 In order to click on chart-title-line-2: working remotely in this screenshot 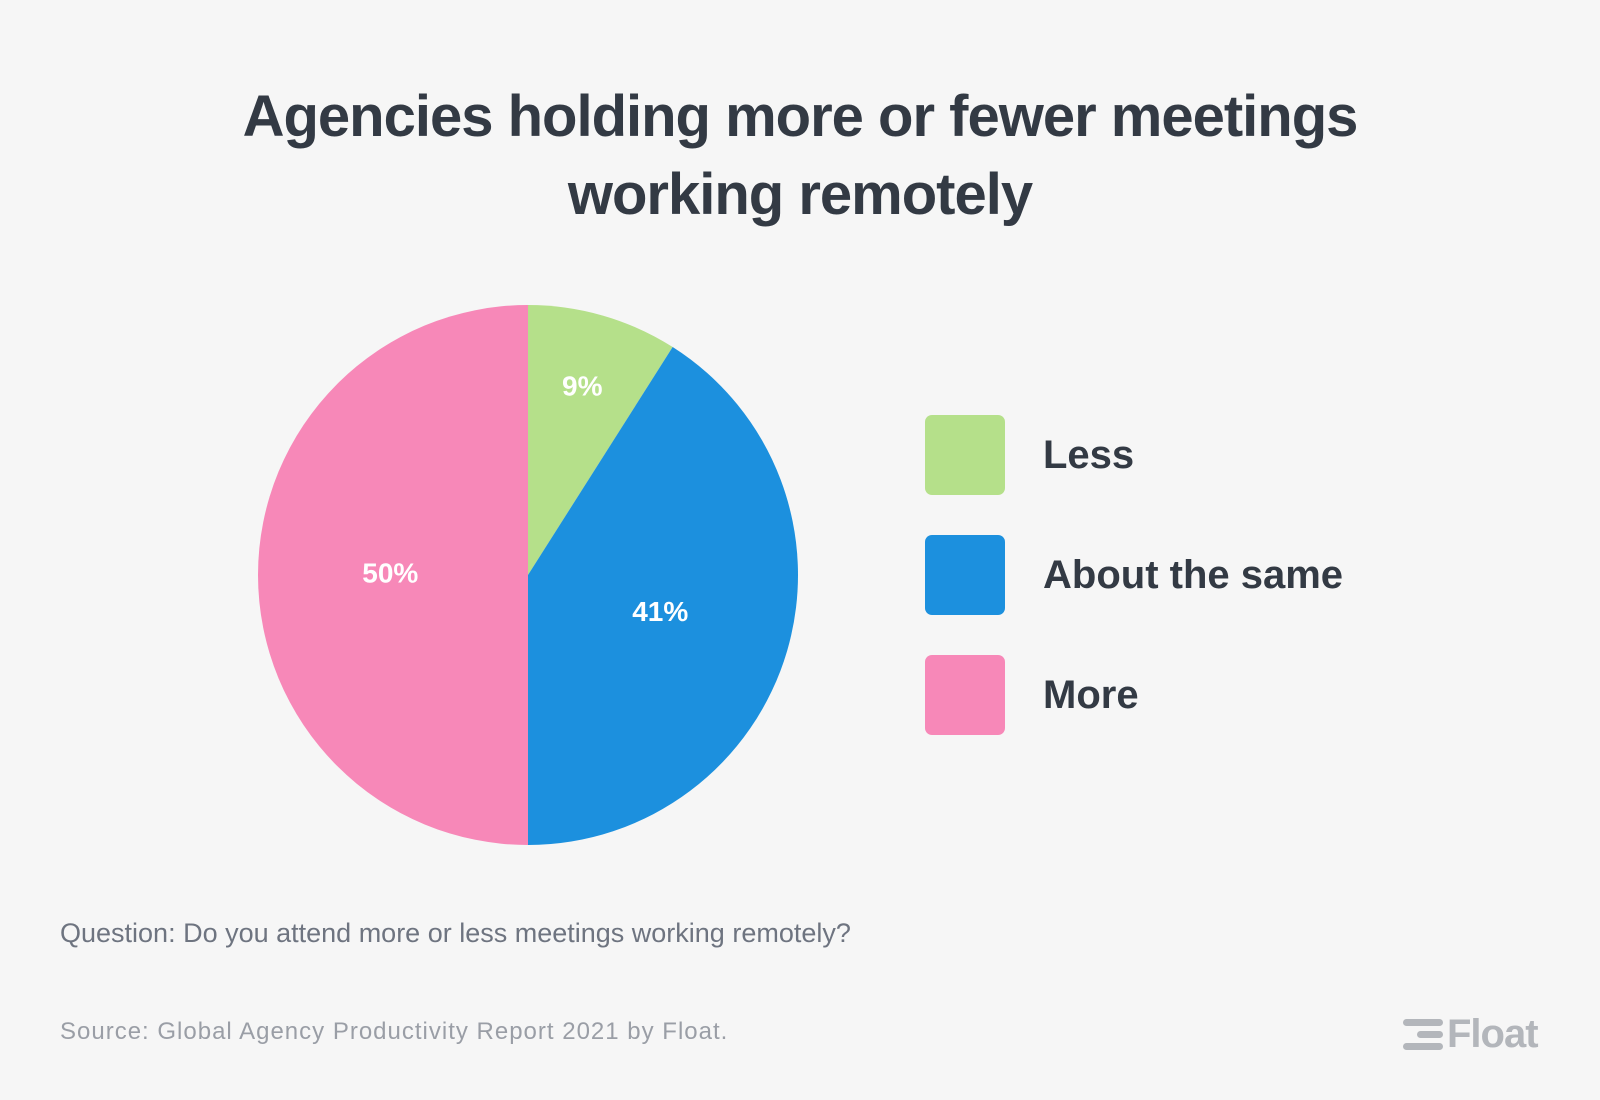, I will do `click(800, 194)`.